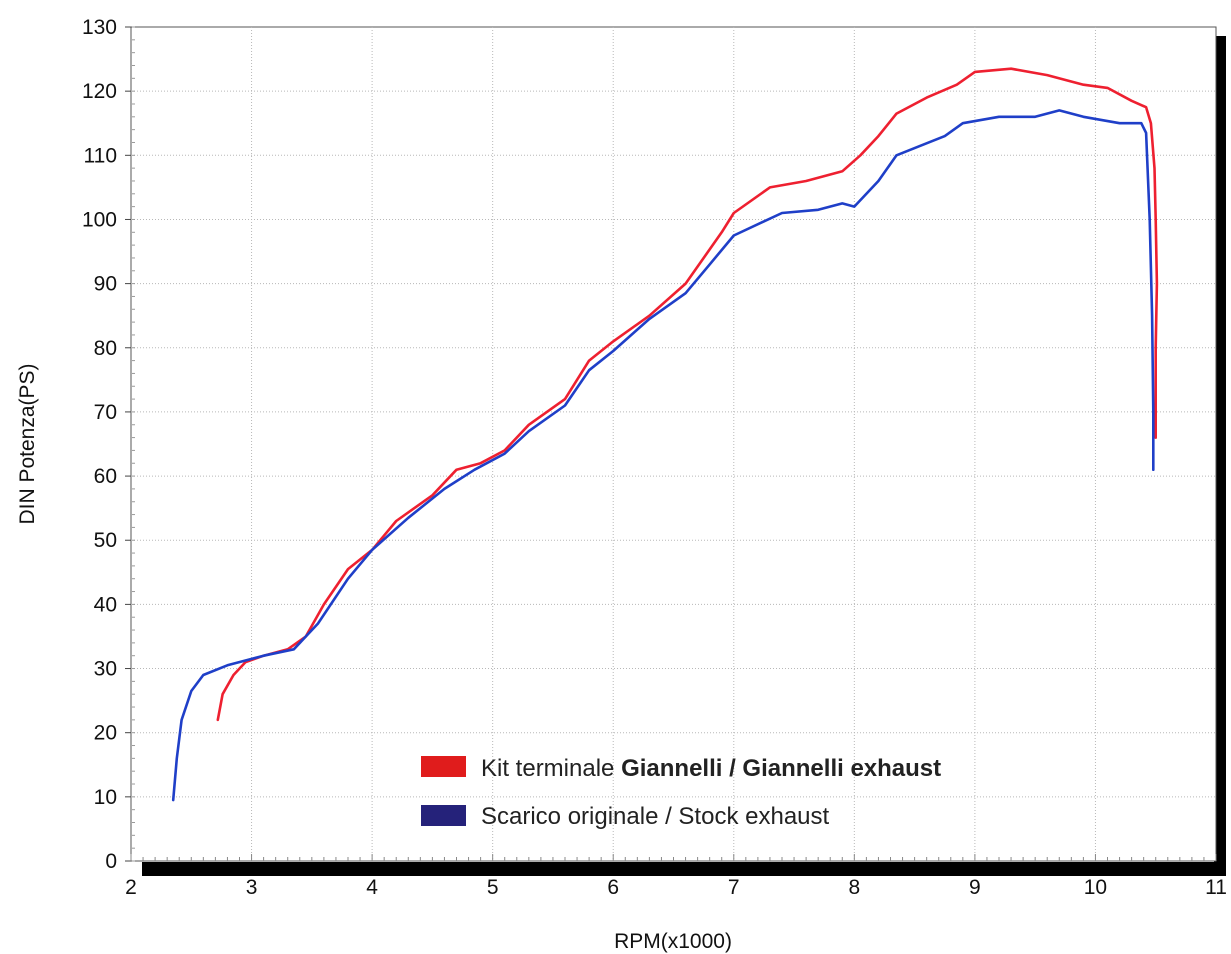 The width and height of the screenshot is (1231, 954). Describe the element at coordinates (1220, 456) in the screenshot. I see `chart-shadow-right` at that location.